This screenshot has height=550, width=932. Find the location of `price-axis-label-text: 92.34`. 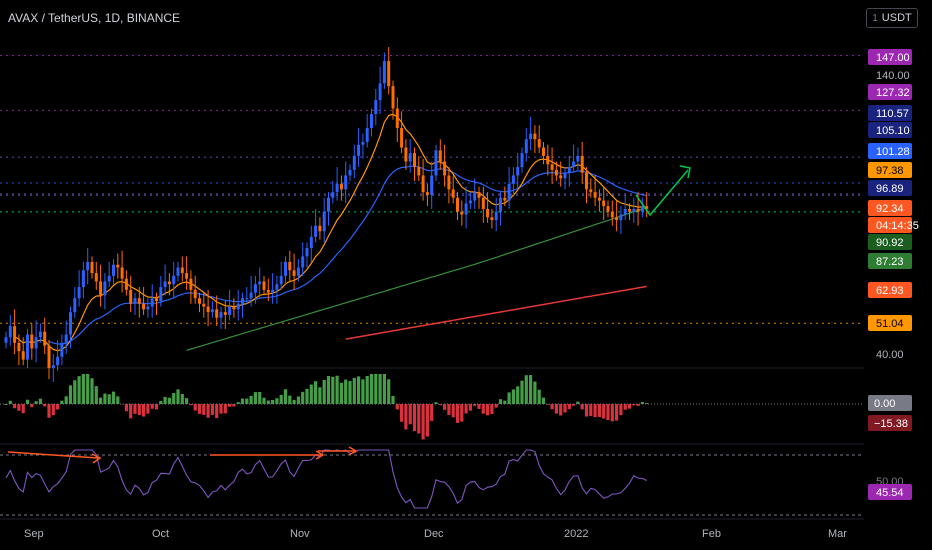

price-axis-label-text: 92.34 is located at coordinates (890, 209).